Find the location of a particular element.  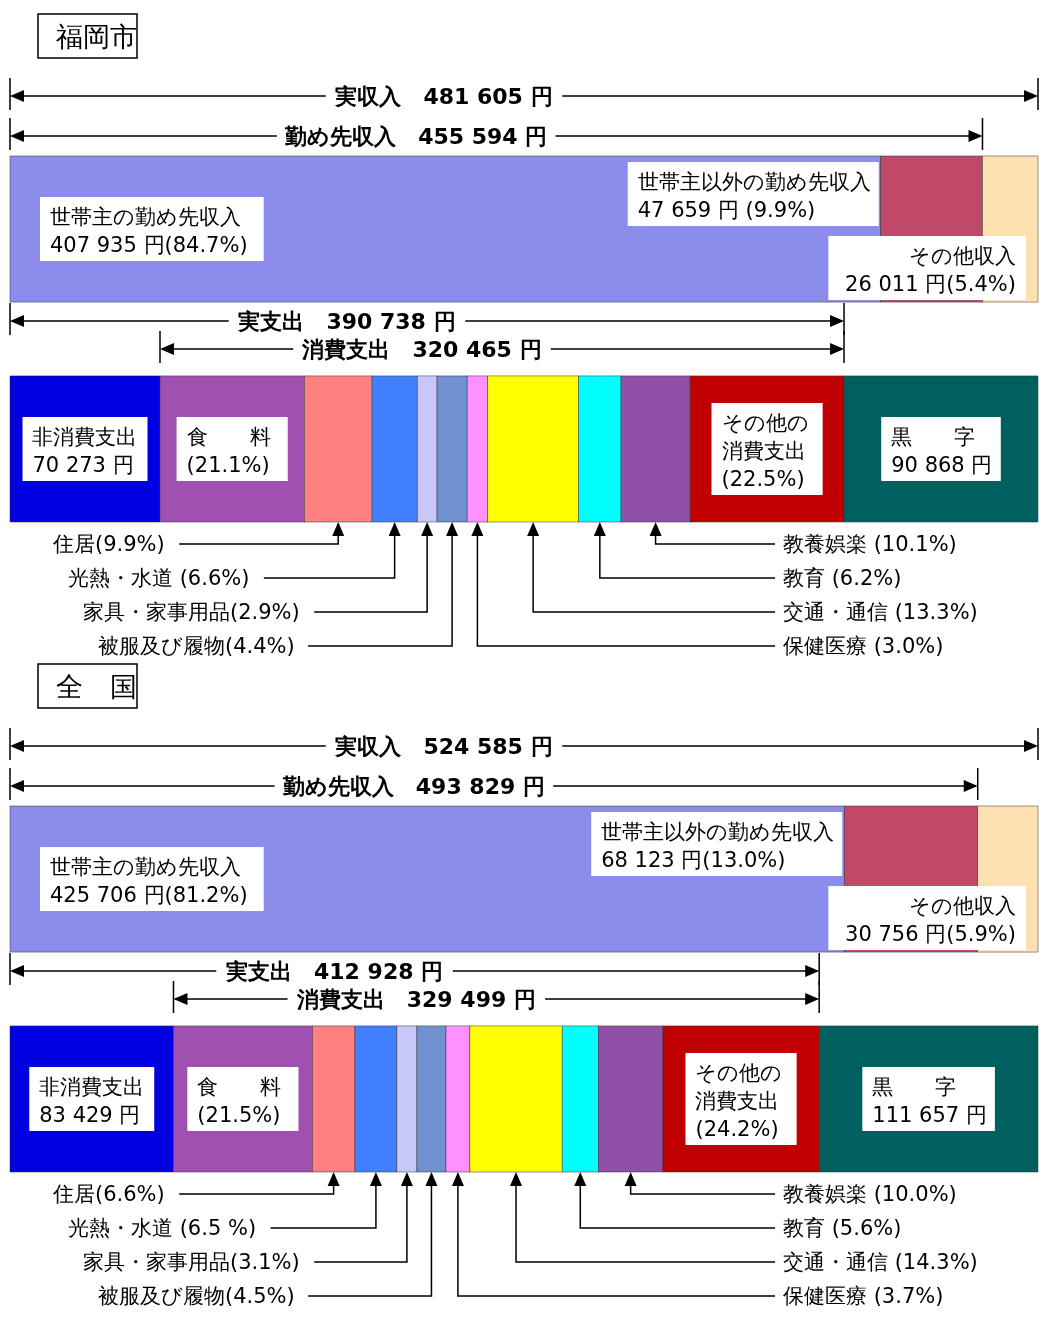

annotation: 消費支出 320 465 円 is located at coordinates (421, 349).